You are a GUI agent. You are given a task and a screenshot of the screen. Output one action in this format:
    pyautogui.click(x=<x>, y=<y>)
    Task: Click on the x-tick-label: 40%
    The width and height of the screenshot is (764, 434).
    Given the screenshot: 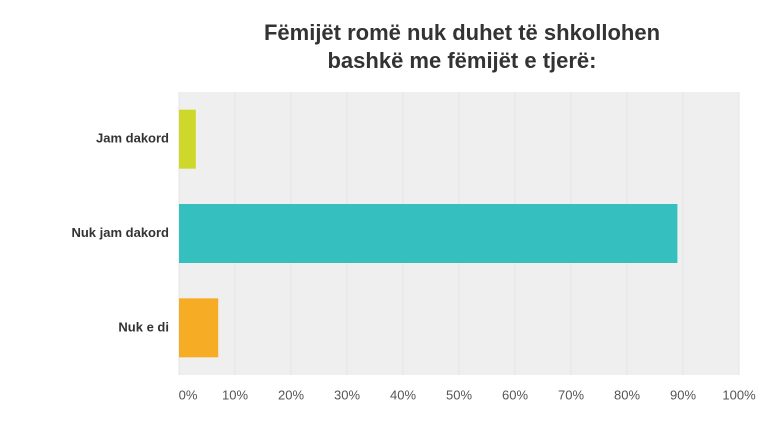 What is the action you would take?
    pyautogui.click(x=403, y=394)
    